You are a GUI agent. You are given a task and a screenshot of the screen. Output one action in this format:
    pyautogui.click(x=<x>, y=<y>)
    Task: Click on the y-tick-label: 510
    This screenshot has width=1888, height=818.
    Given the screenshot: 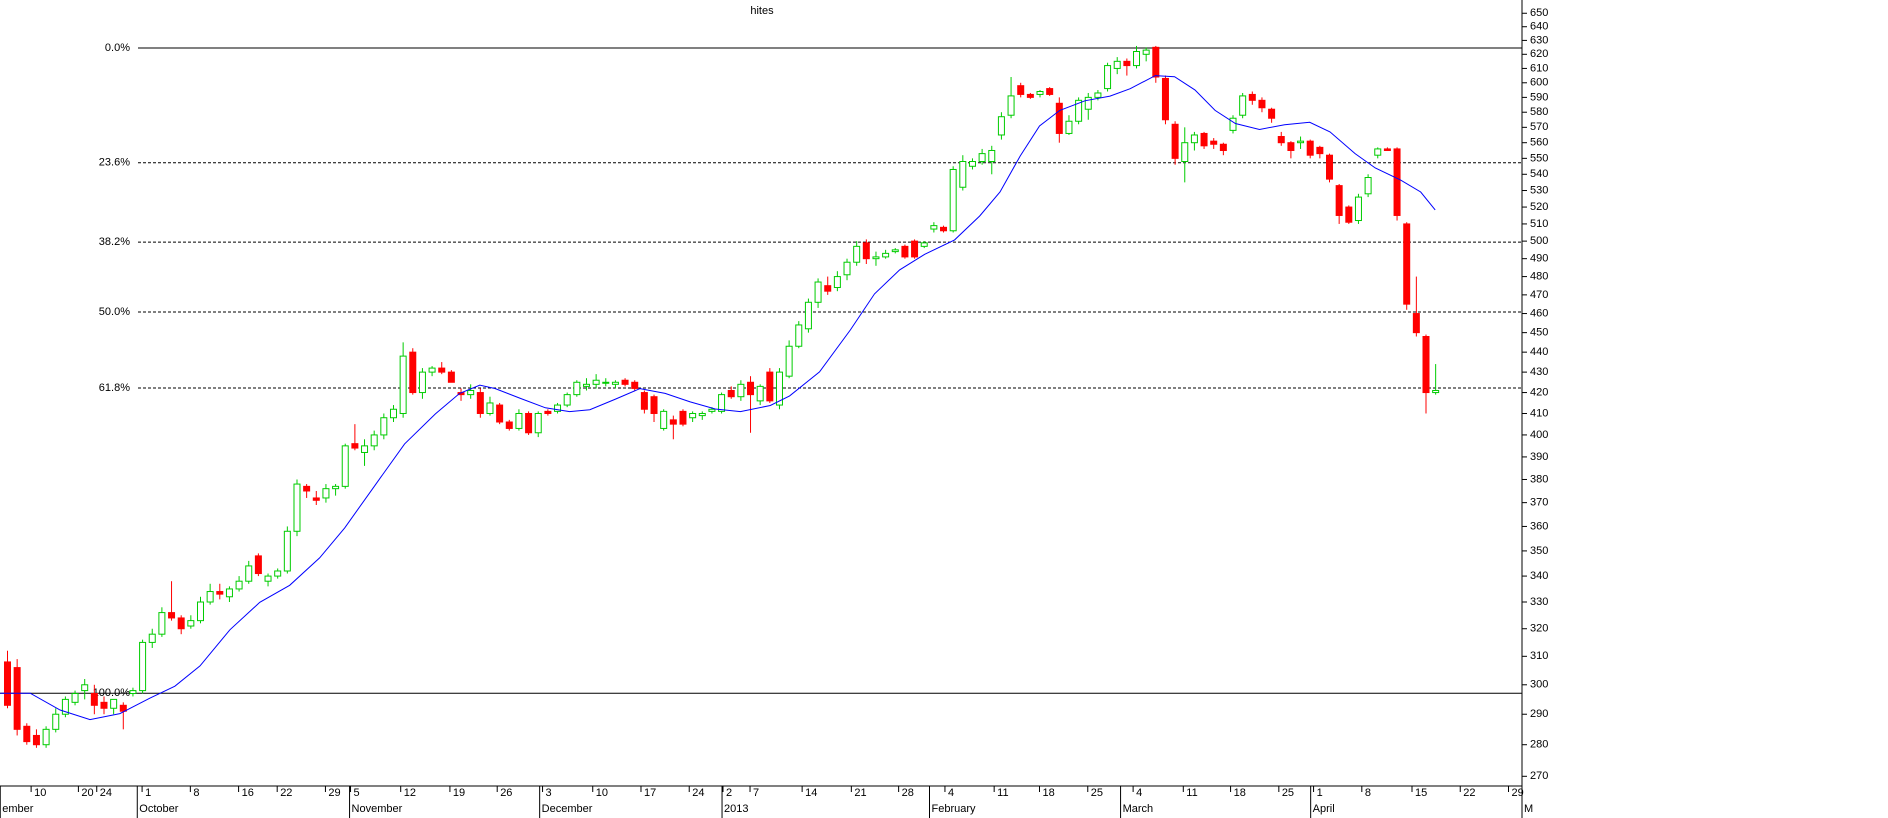 What is the action you would take?
    pyautogui.click(x=1539, y=224)
    